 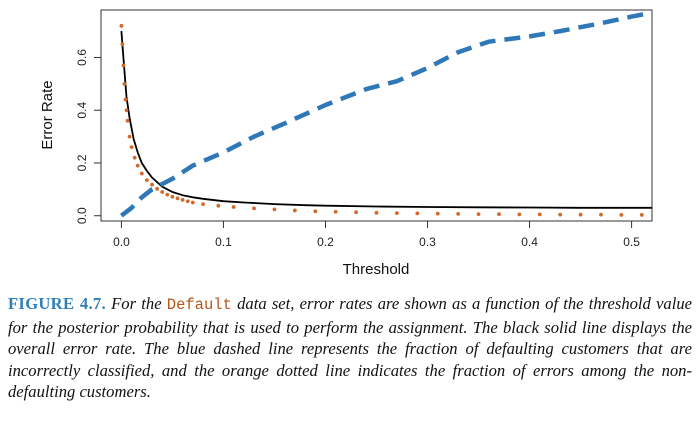 I want to click on y-axis-title: Error Rate, so click(x=47, y=114).